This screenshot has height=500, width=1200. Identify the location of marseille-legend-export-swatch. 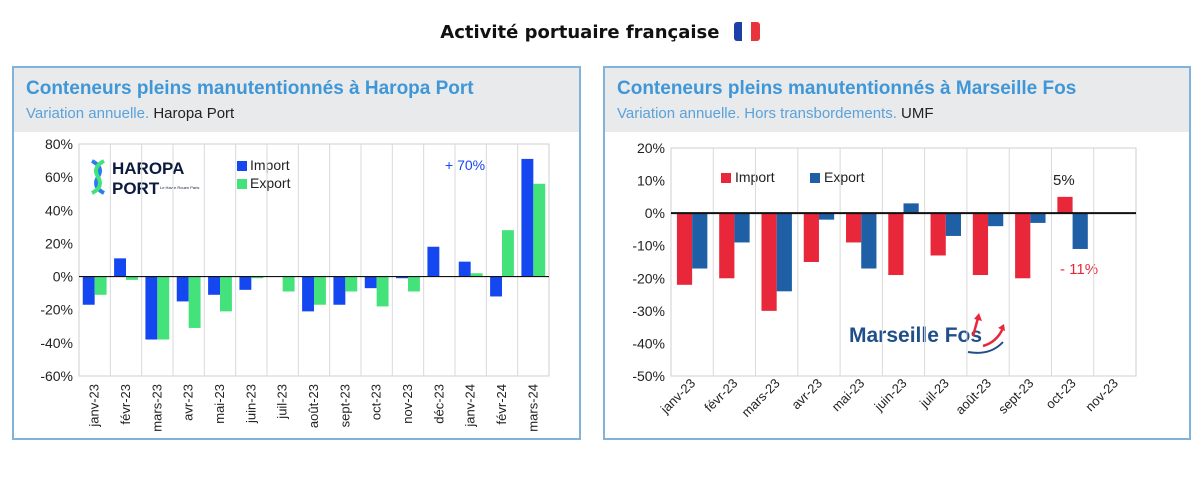
(815, 178).